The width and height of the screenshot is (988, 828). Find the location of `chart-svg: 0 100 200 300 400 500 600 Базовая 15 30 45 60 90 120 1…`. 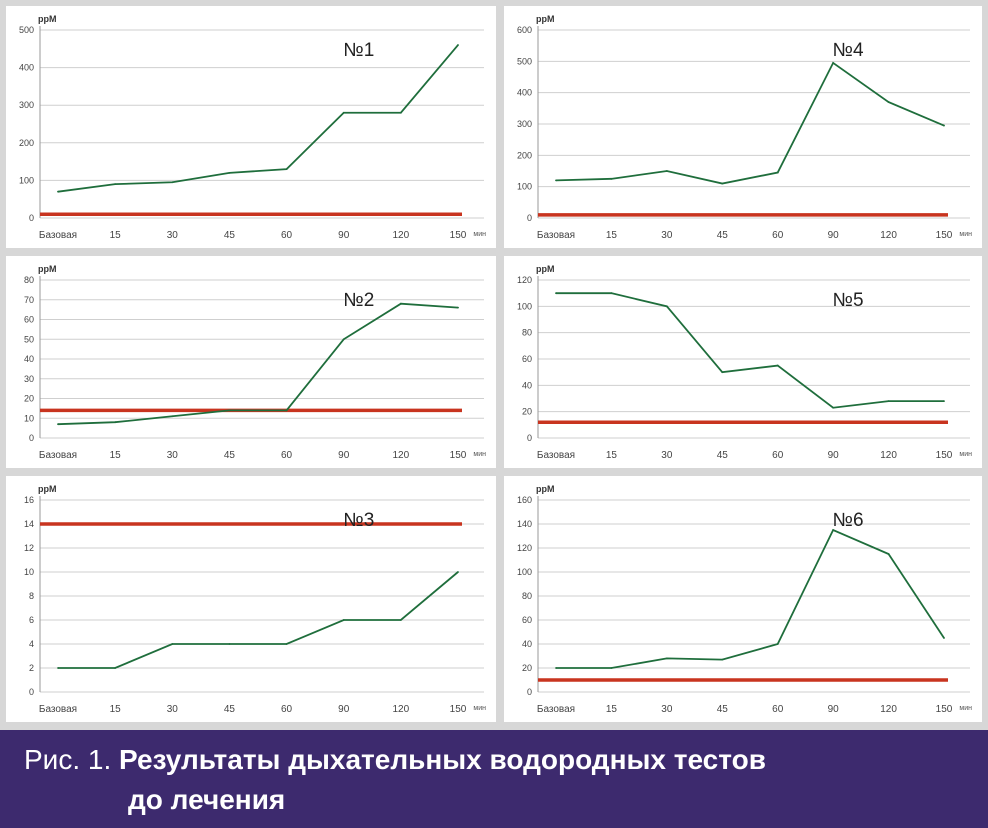

chart-svg: 0 100 200 300 400 500 600 Базовая 15 30 45 60 90 120 1… is located at coordinates (744, 127).